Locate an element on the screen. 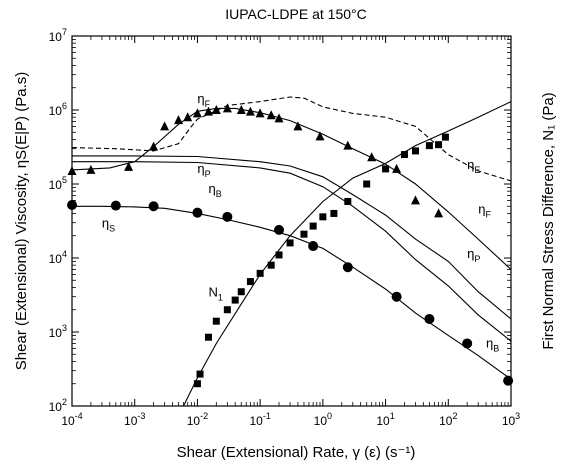  curve-label: ηF is located at coordinates (484, 210).